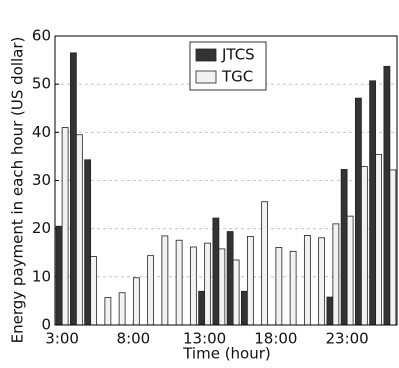 This screenshot has height=368, width=399. I want to click on legend-label: TGC, so click(237, 77).